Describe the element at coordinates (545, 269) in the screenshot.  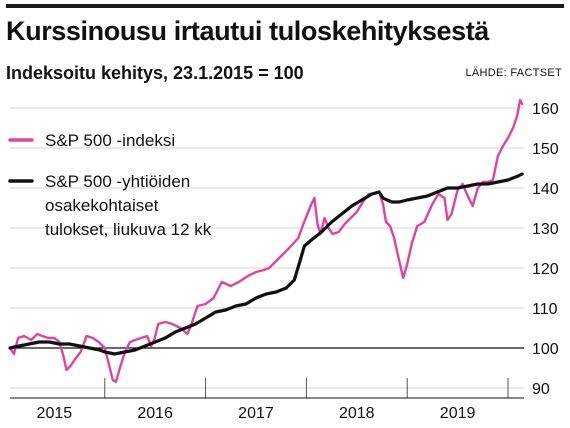
I see `y-tick-label: 120` at that location.